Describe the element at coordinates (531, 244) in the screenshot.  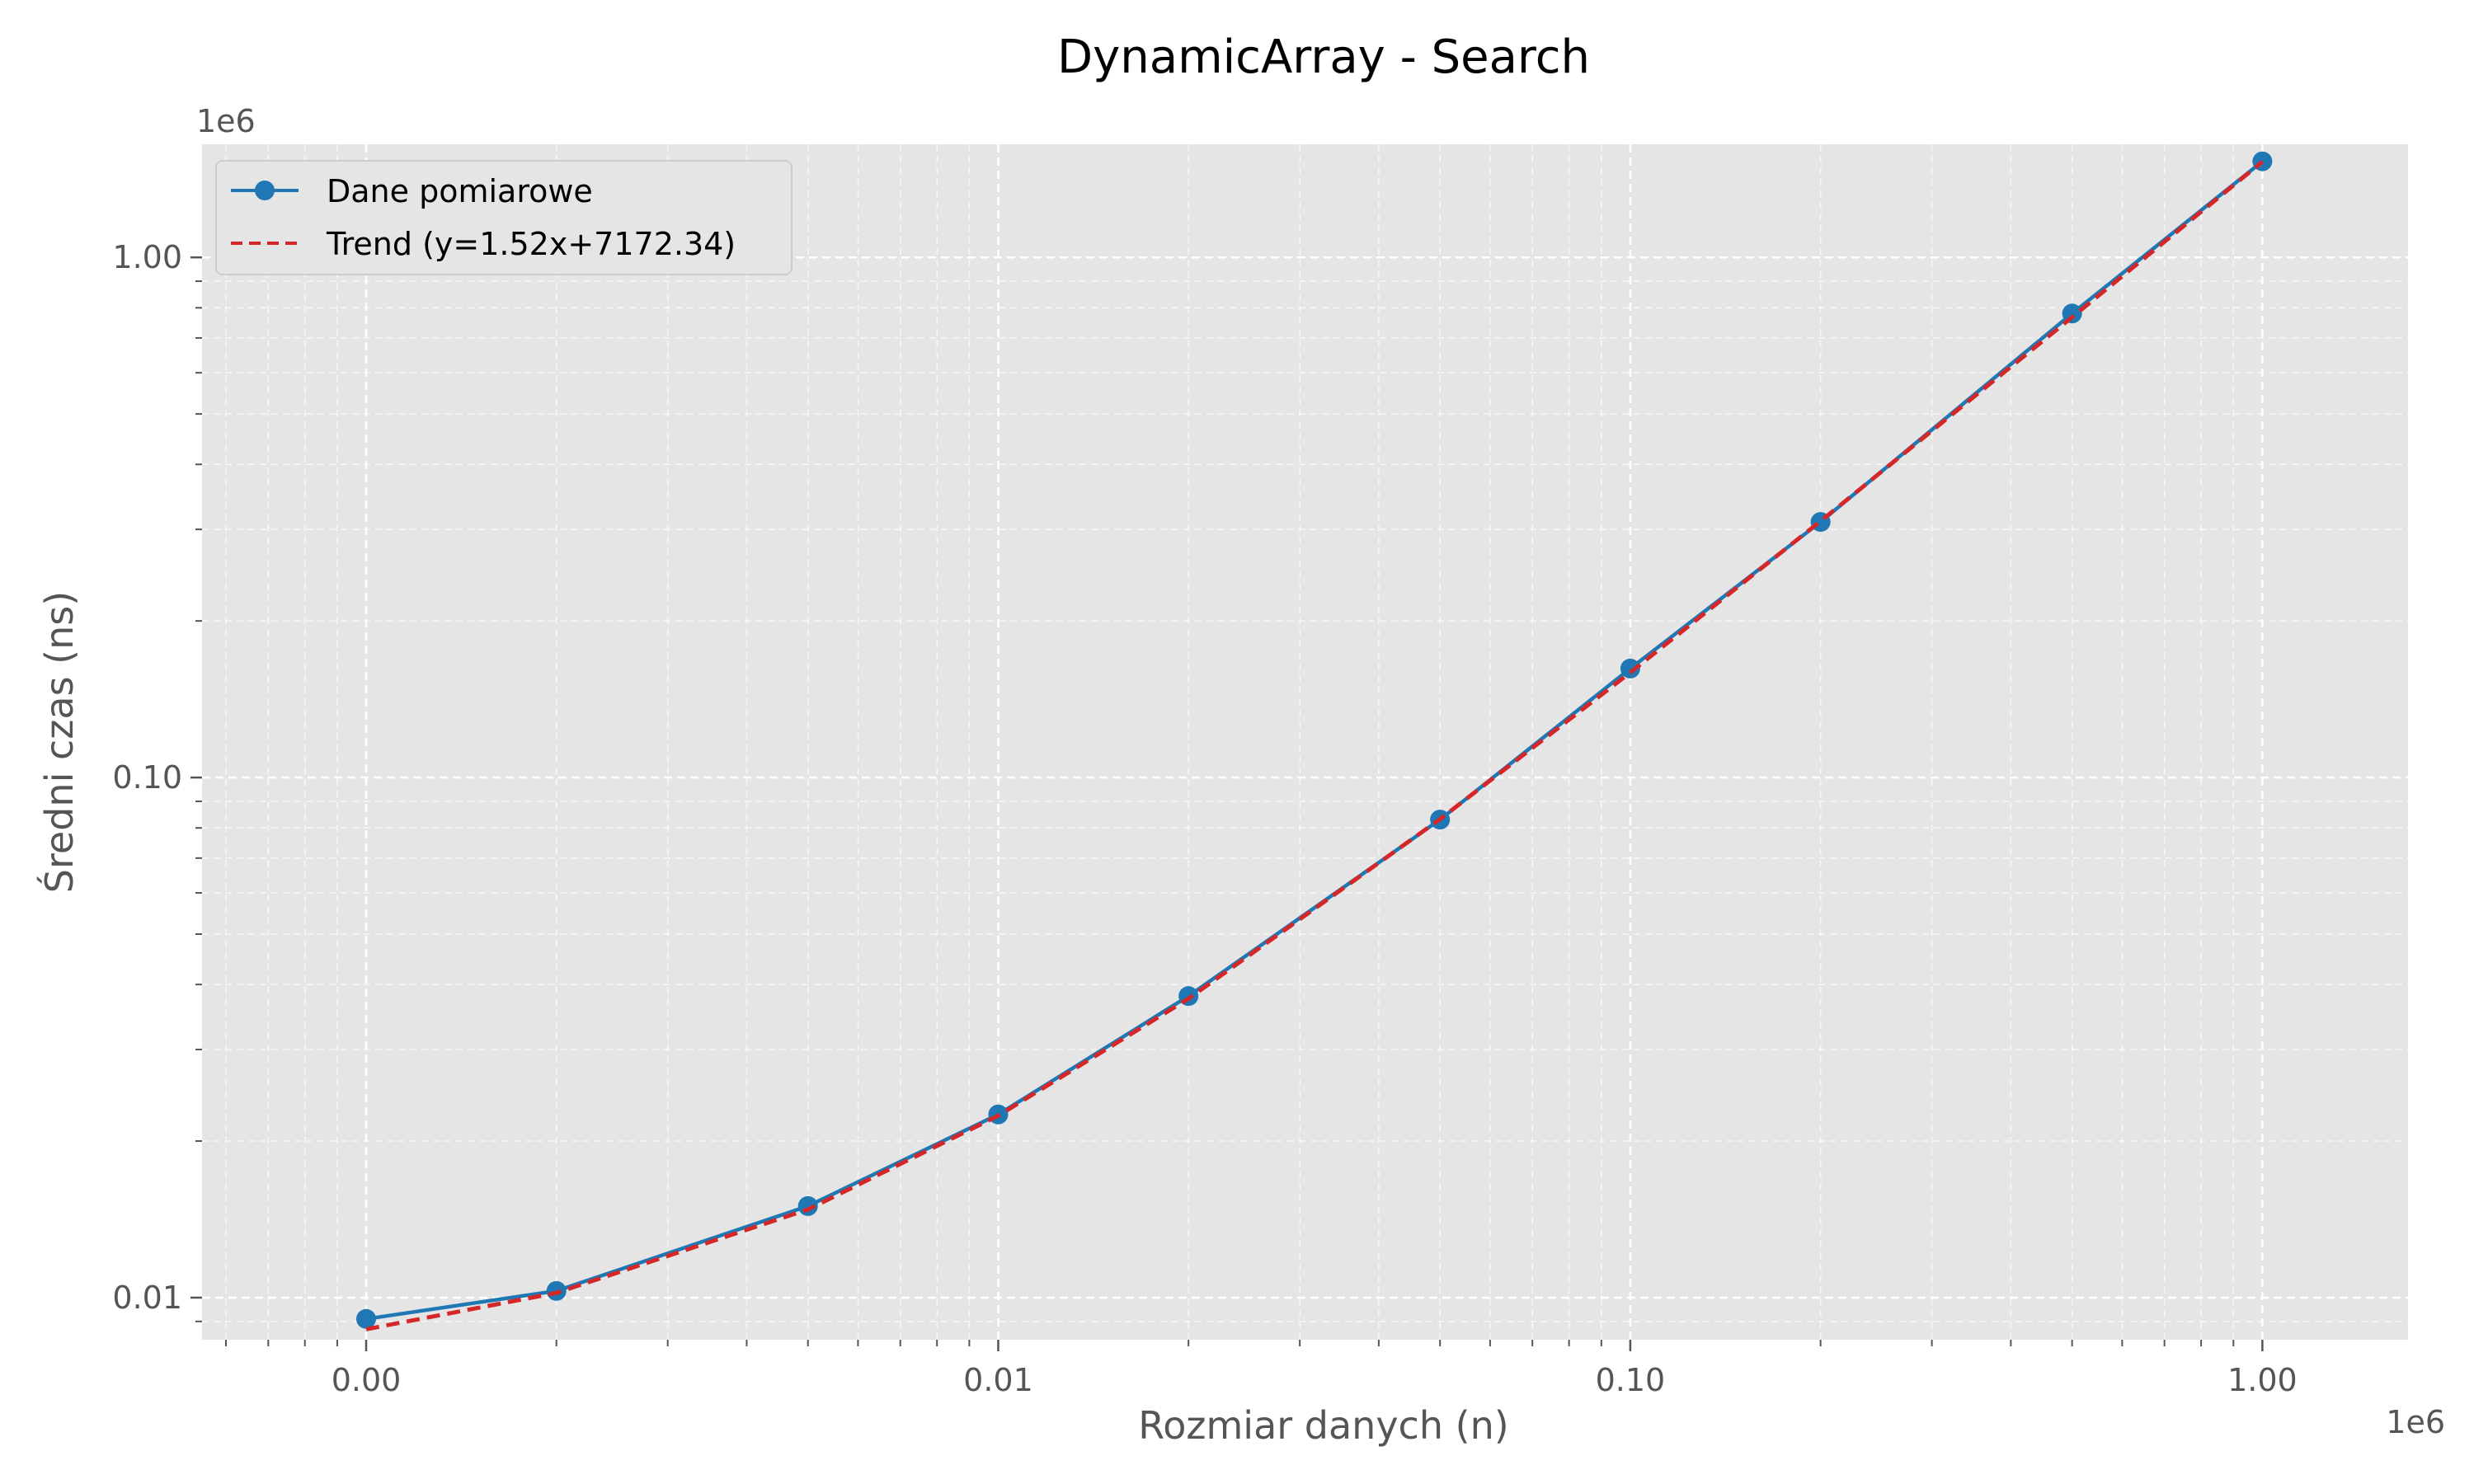
I see `legend-label-trend: Trend (y=1.52x+7172.34)` at that location.